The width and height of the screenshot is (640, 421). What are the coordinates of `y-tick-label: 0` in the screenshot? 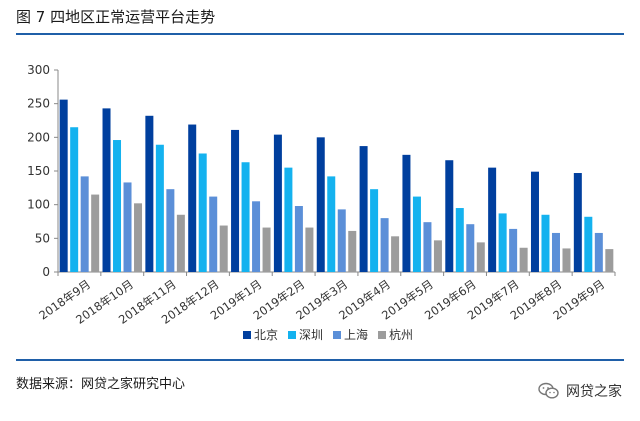 It's located at (46, 272).